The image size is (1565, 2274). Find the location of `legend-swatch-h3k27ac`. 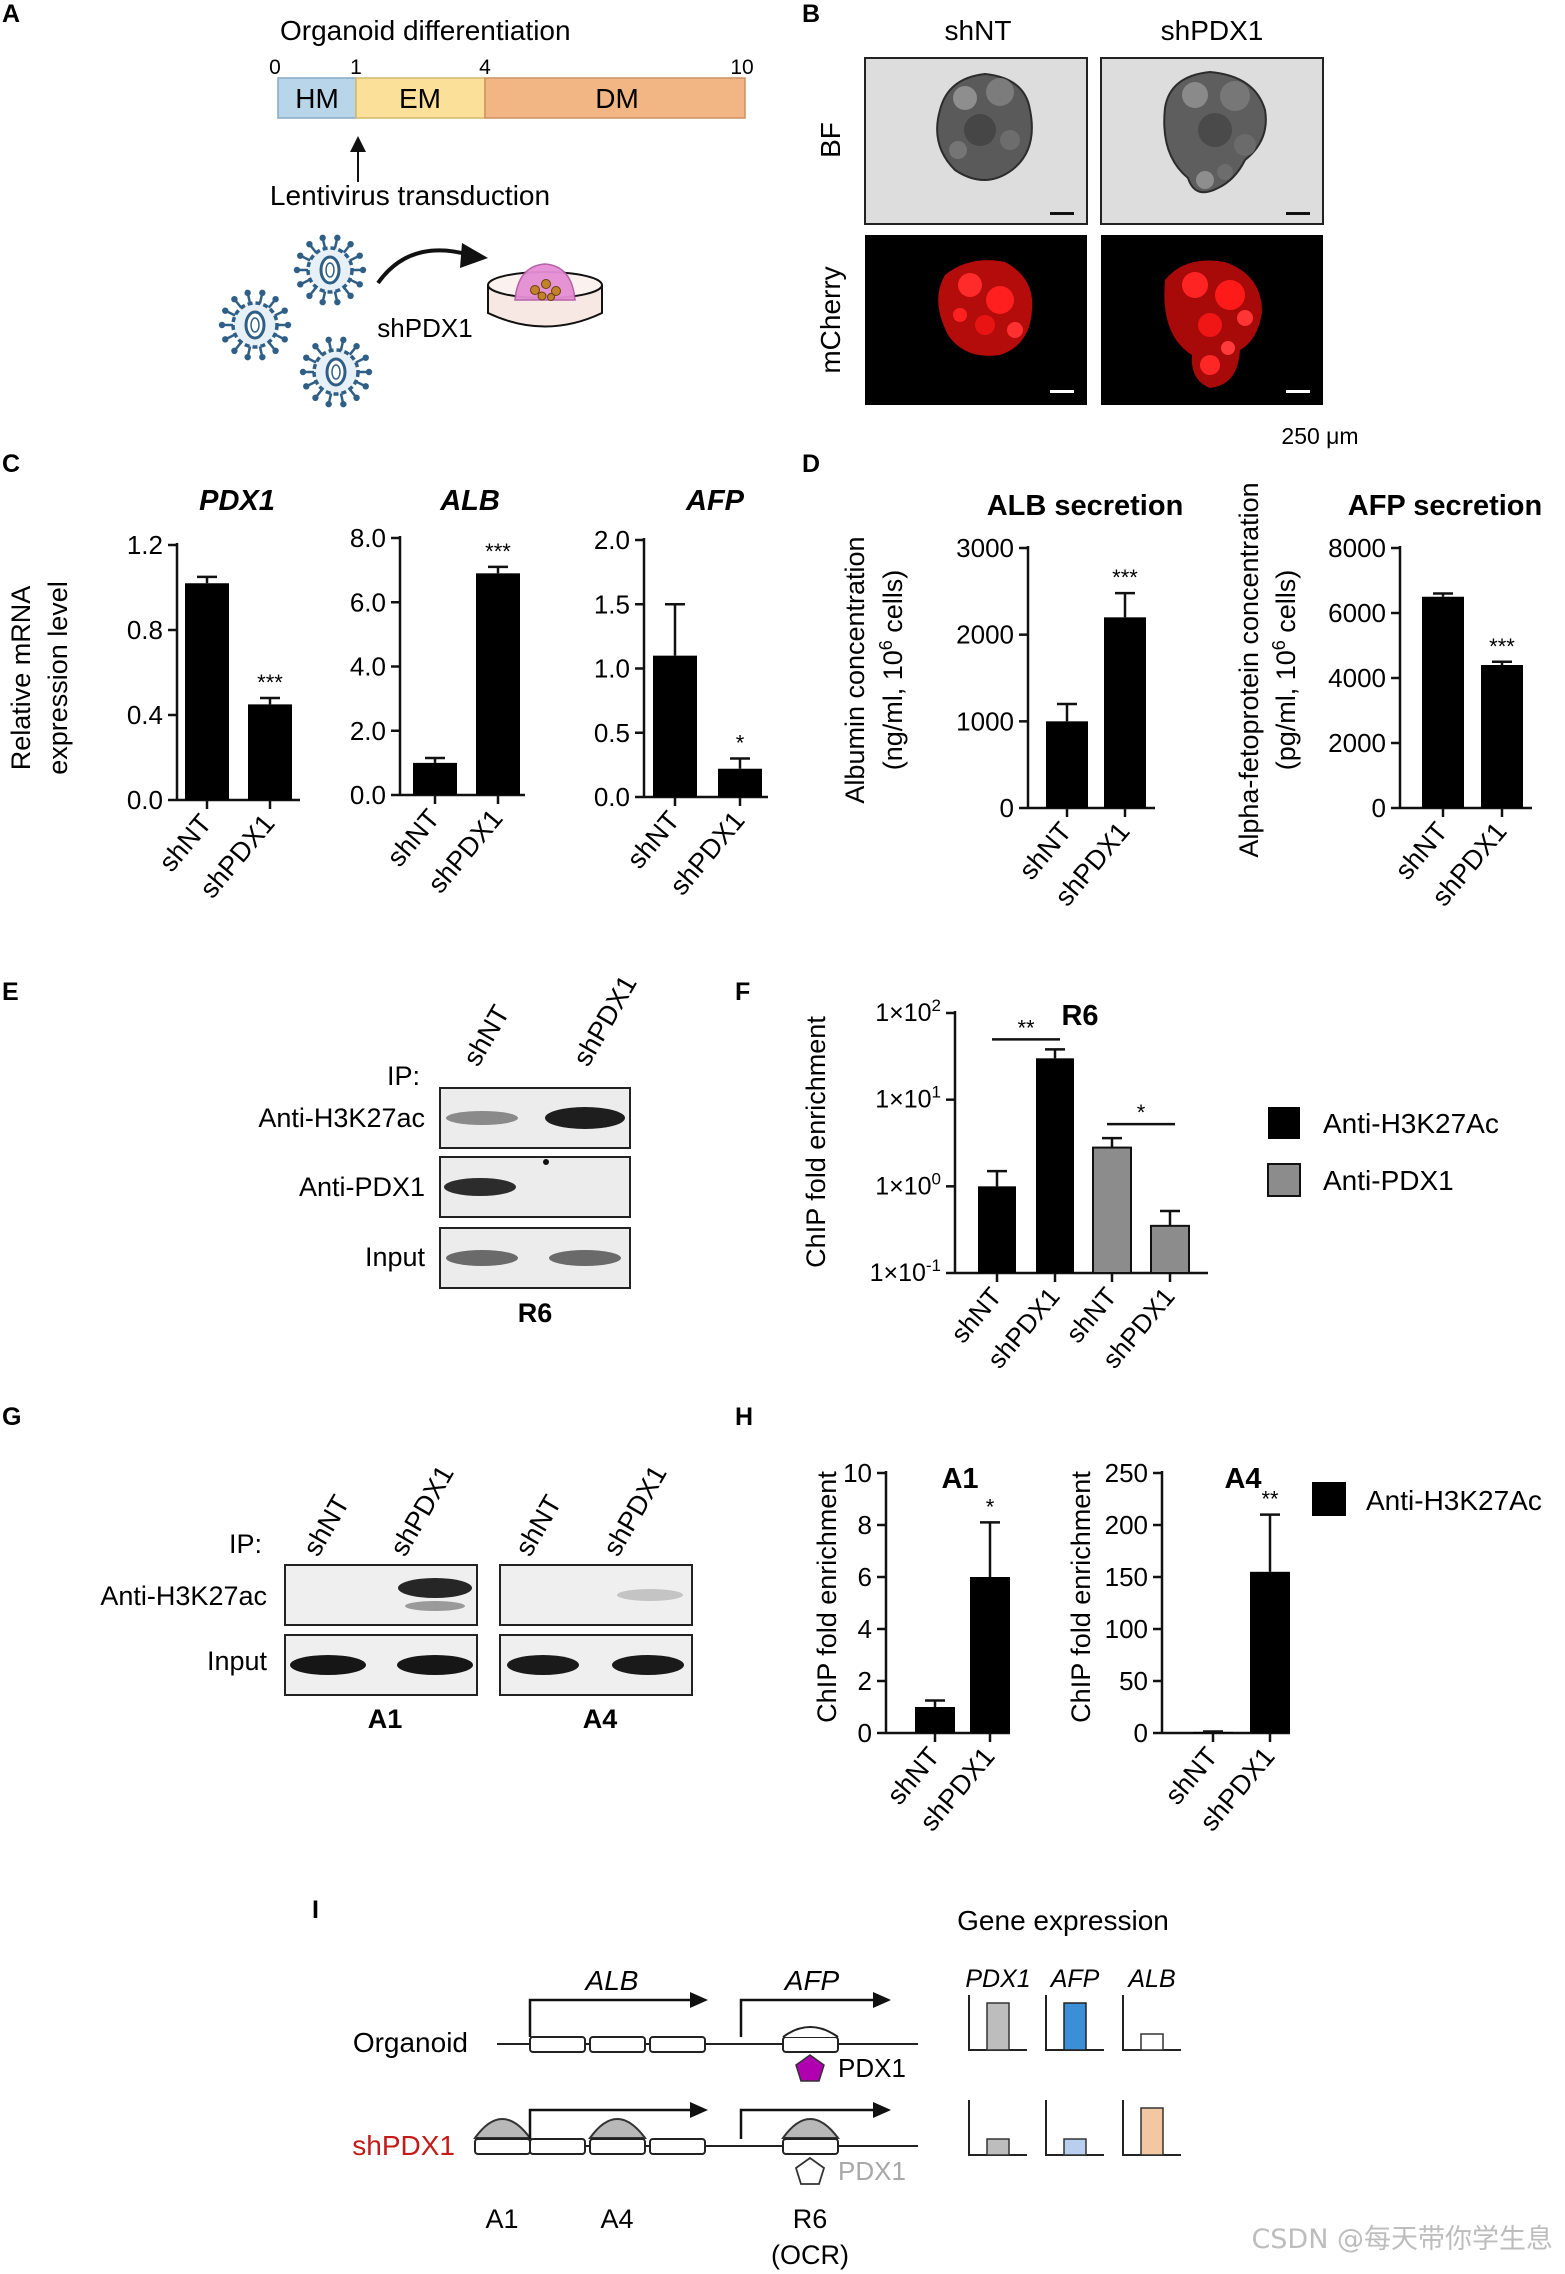

legend-swatch-h3k27ac is located at coordinates (1284, 1123).